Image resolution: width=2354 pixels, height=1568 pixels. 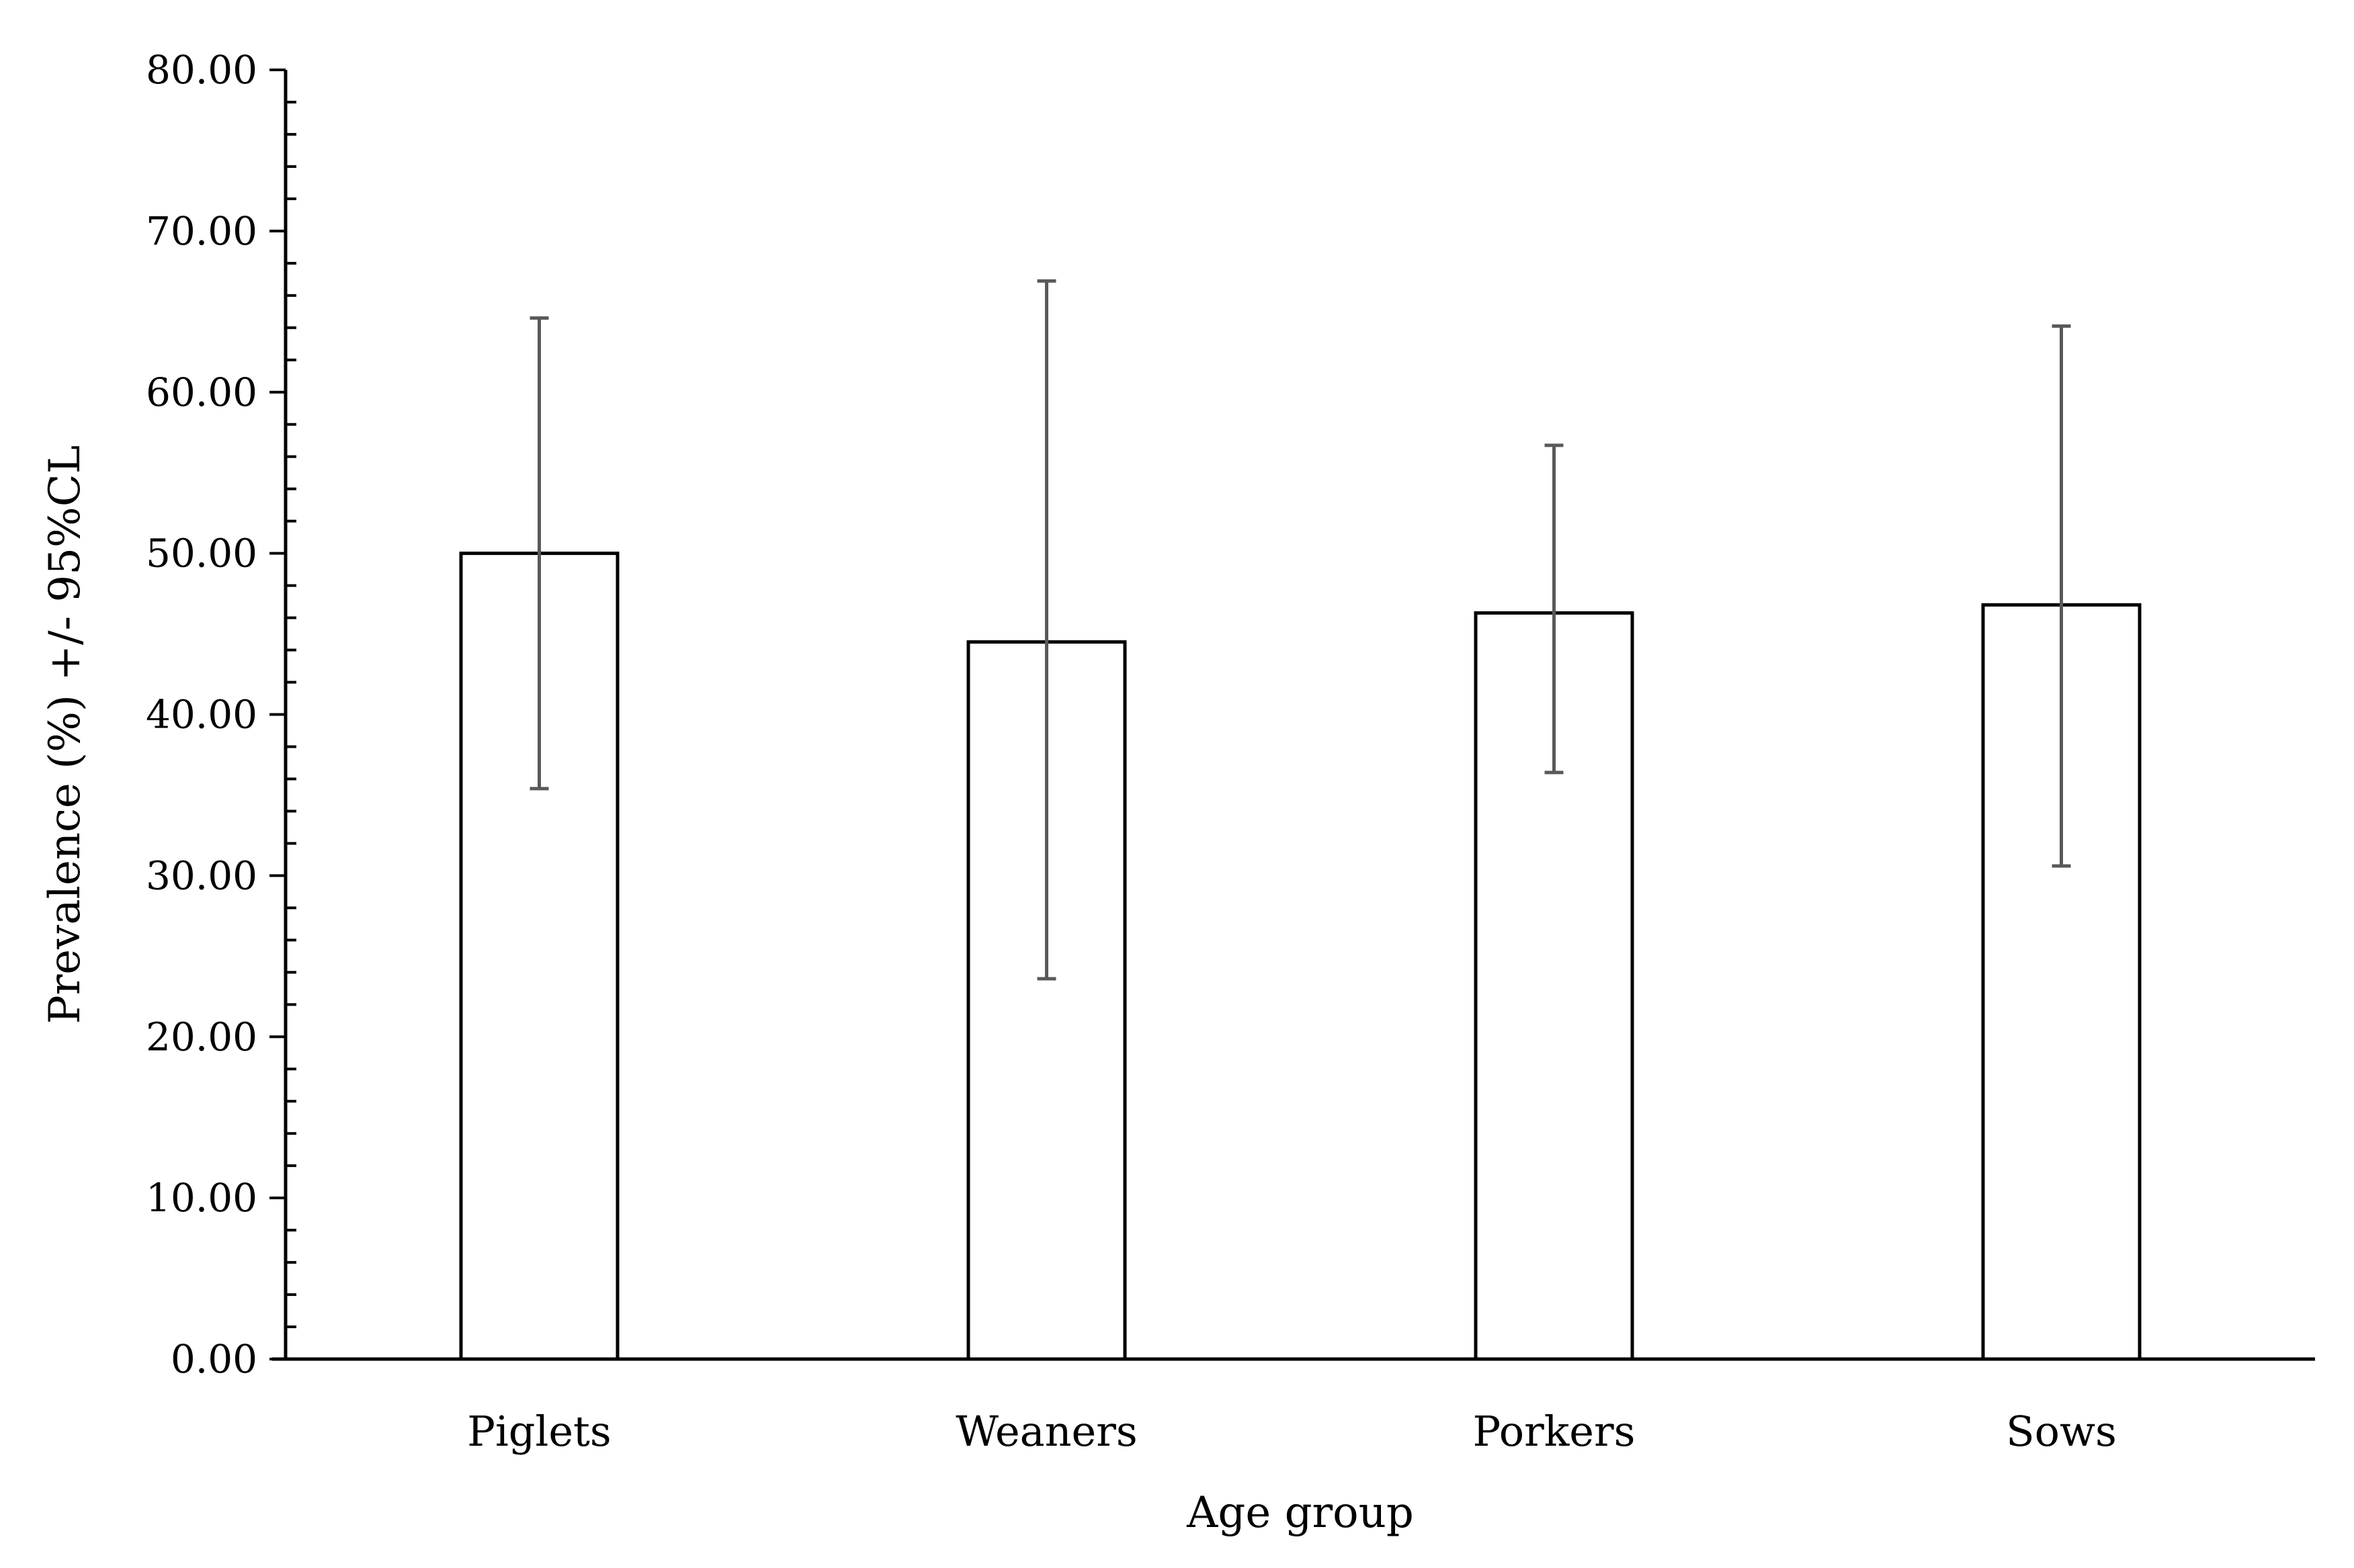 I want to click on x-tick-label-piglets: Piglets, so click(x=539, y=1431).